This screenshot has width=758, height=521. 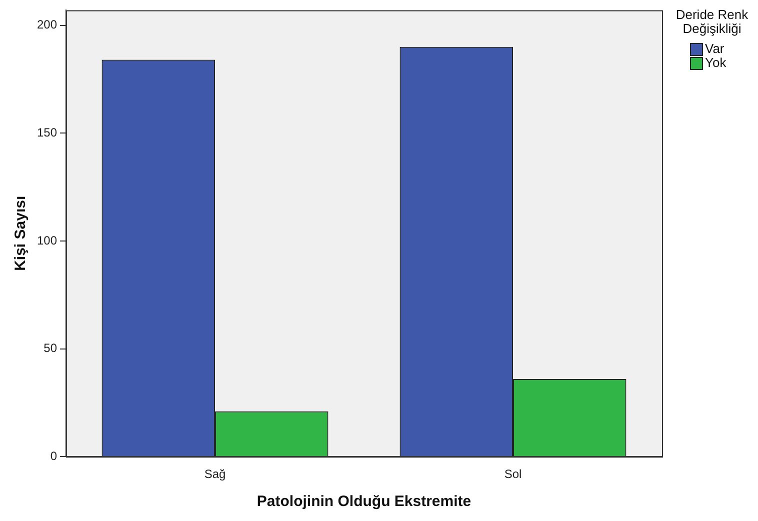 What do you see at coordinates (215, 474) in the screenshot?
I see `x-tick-label: Sağ` at bounding box center [215, 474].